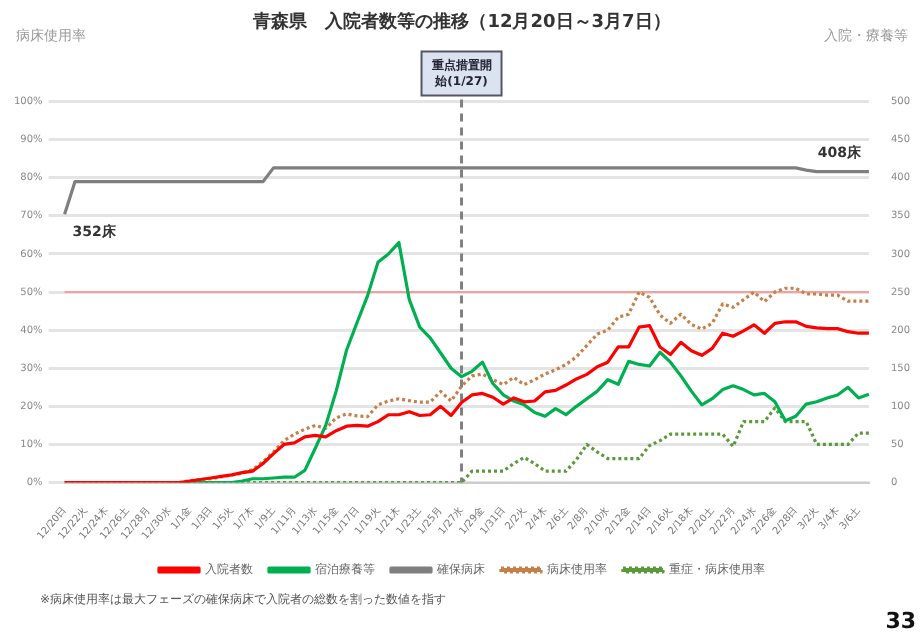  Describe the element at coordinates (900, 620) in the screenshot. I see `text: 33` at that location.